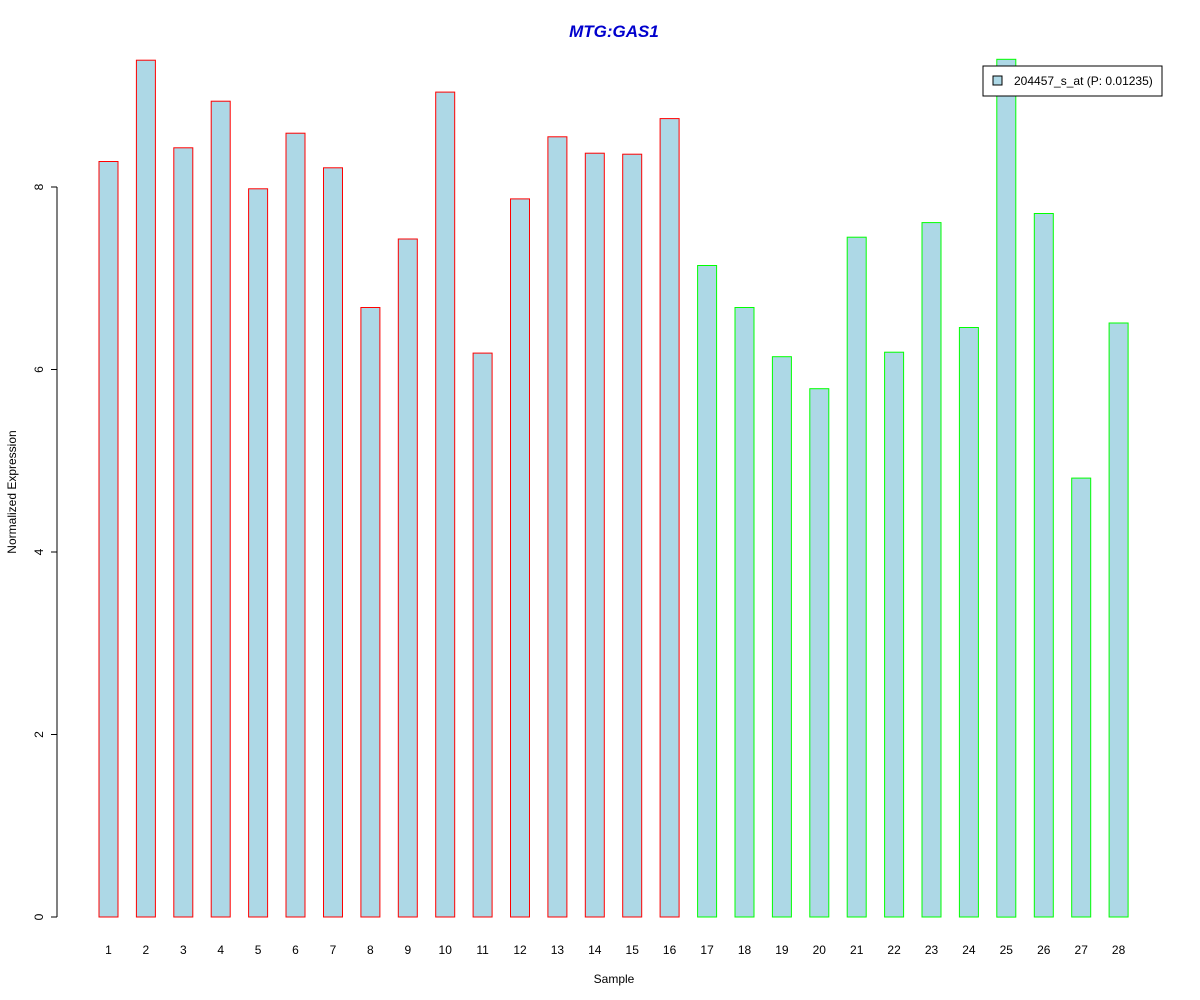  What do you see at coordinates (558, 950) in the screenshot?
I see `x-tick-label: 13` at bounding box center [558, 950].